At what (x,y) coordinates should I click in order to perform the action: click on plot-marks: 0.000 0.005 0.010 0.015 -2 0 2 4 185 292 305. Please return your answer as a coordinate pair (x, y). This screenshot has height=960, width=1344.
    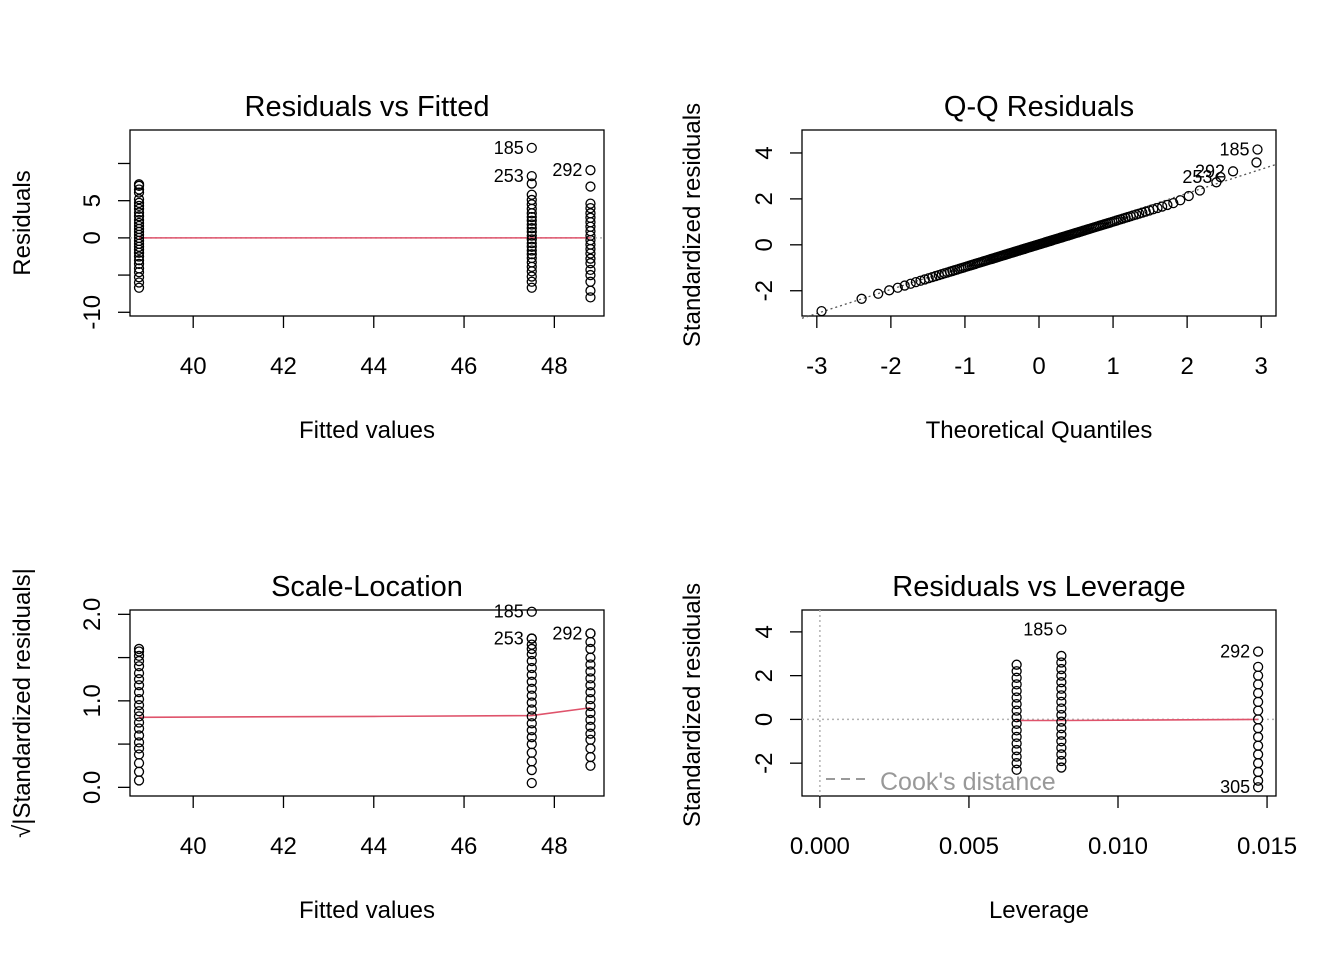
    Looking at the image, I should click on (1024, 735).